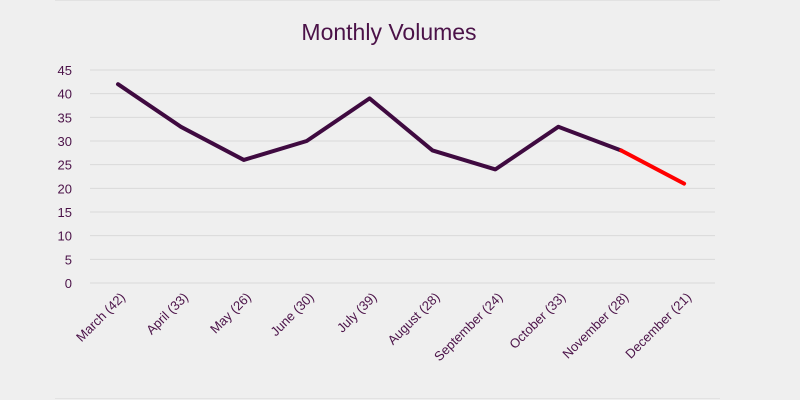  I want to click on x-tick-label: December (21), so click(658, 326).